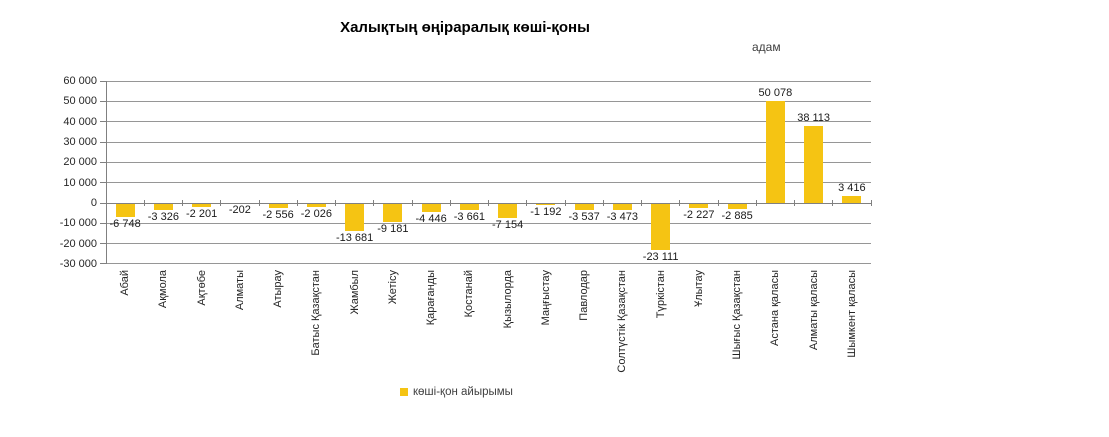 This screenshot has width=1109, height=437. What do you see at coordinates (622, 321) in the screenshot?
I see `category-label: Солтүстік Қазақстан` at bounding box center [622, 321].